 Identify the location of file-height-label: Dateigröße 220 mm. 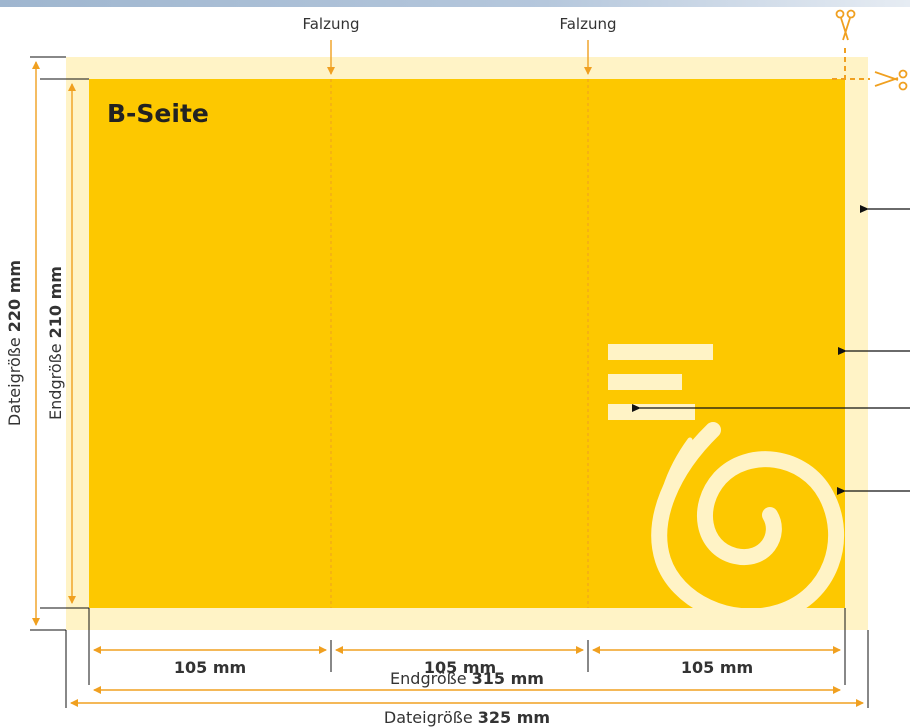
(14, 343).